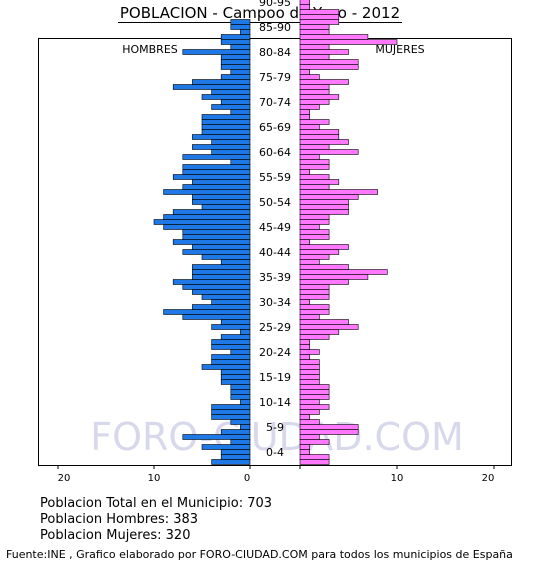  Describe the element at coordinates (275, 127) in the screenshot. I see `age-group-label: 65-69` at that location.